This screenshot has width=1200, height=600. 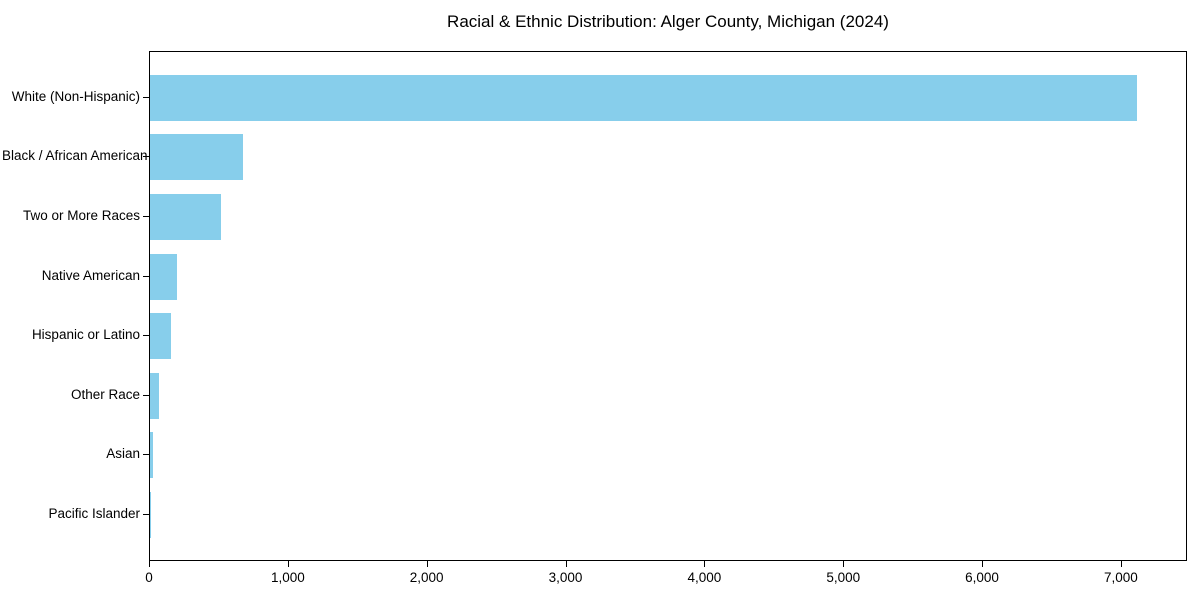 I want to click on y-tick-label: Other Race, so click(x=105, y=394).